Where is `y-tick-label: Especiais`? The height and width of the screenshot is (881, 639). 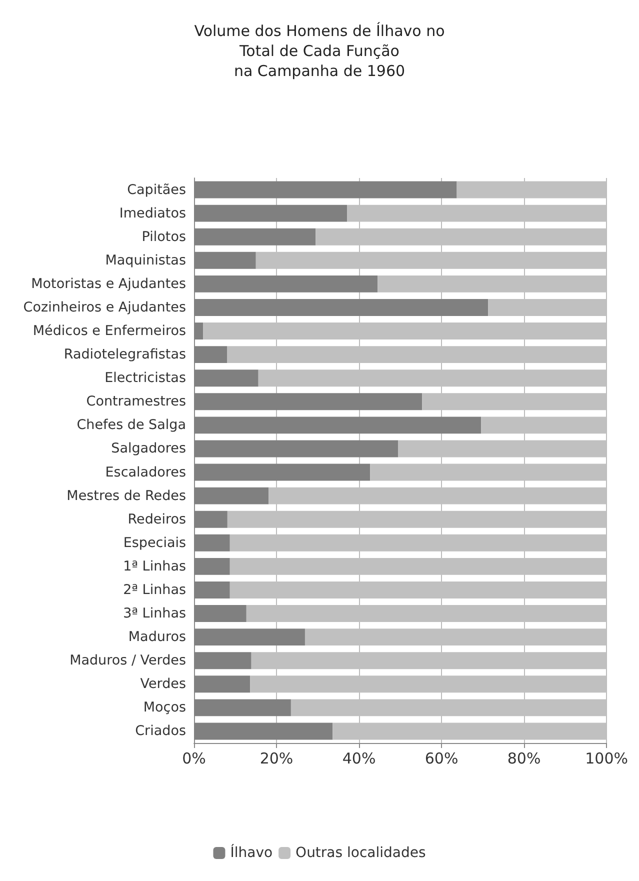
y-tick-label: Especiais is located at coordinates (154, 542).